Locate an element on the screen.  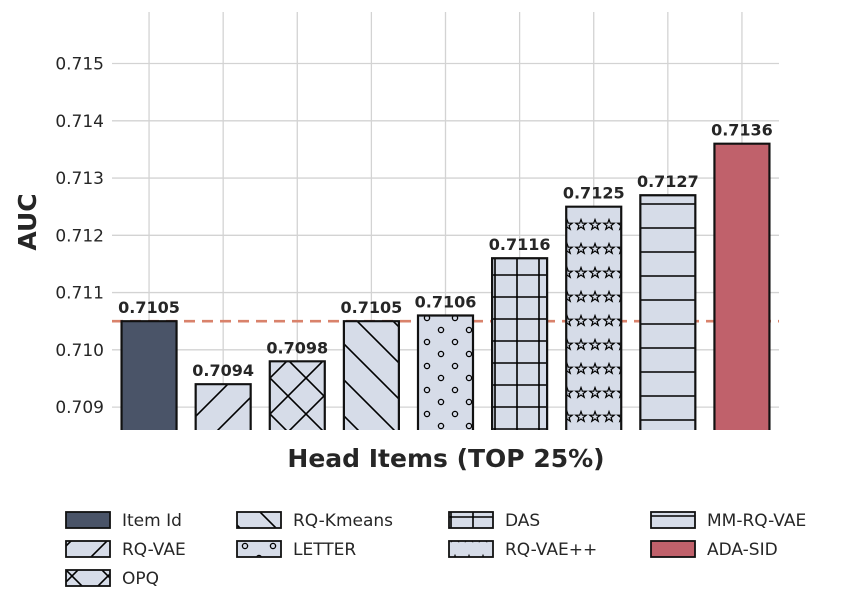
legend-label: ADA-SID is located at coordinates (742, 550).